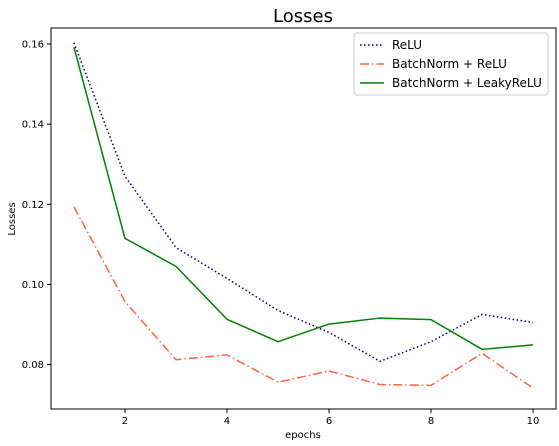 Image resolution: width=559 pixels, height=446 pixels. I want to click on chart-title: Losses, so click(303, 16).